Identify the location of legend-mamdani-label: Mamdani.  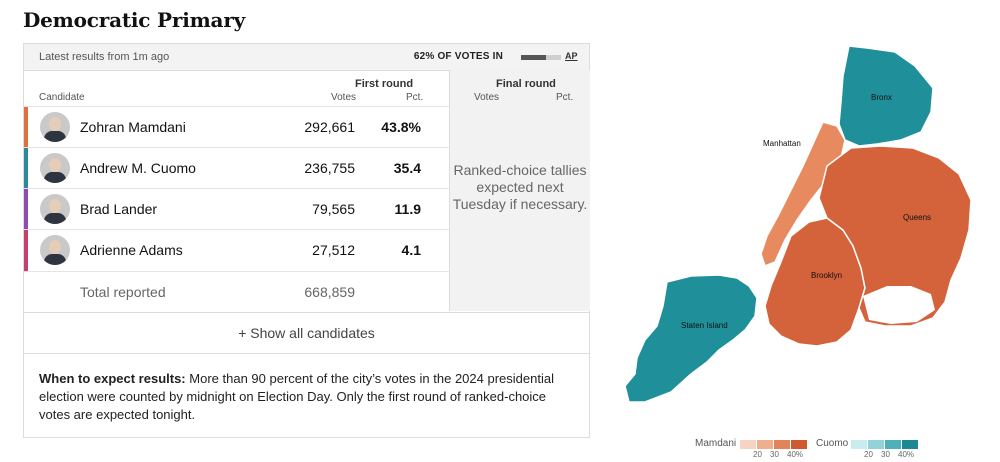
(716, 443).